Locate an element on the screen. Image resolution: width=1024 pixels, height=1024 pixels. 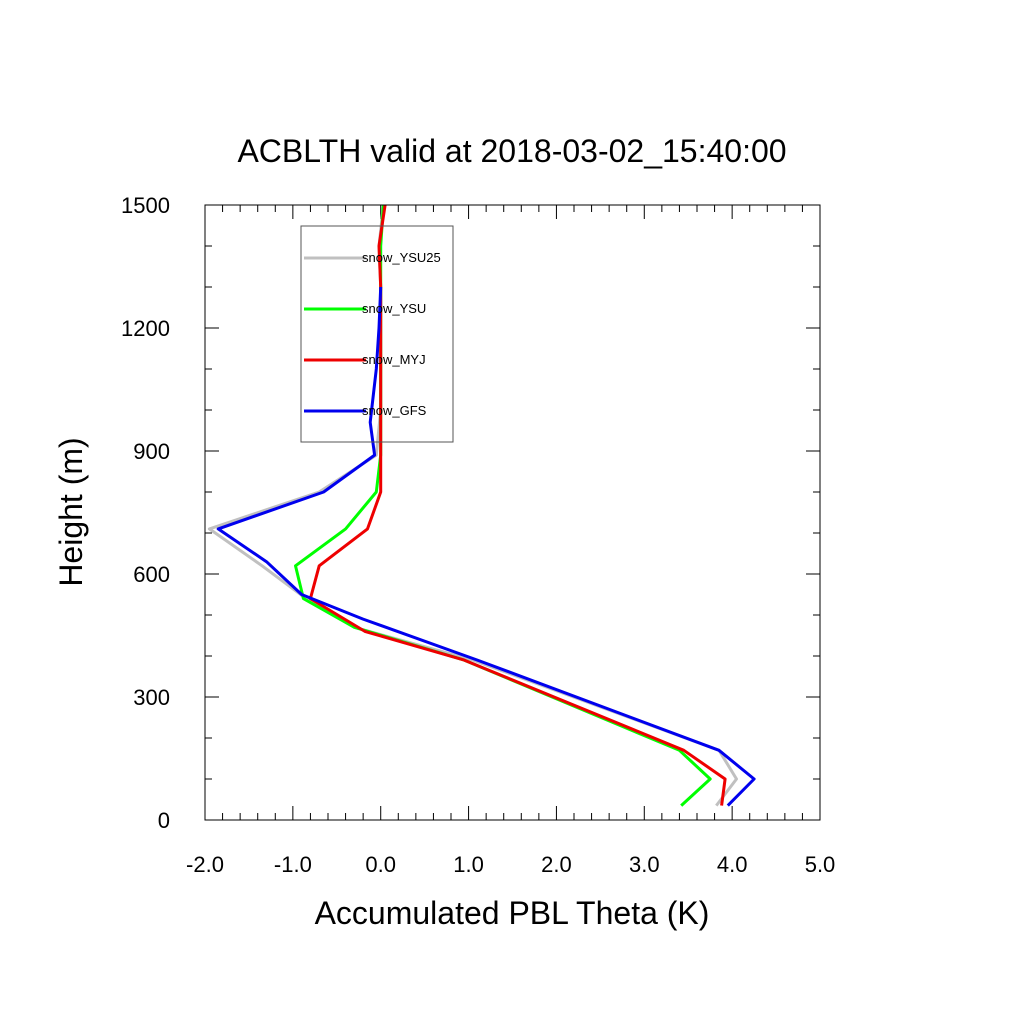
legend-label: snow_GFS is located at coordinates (394, 410).